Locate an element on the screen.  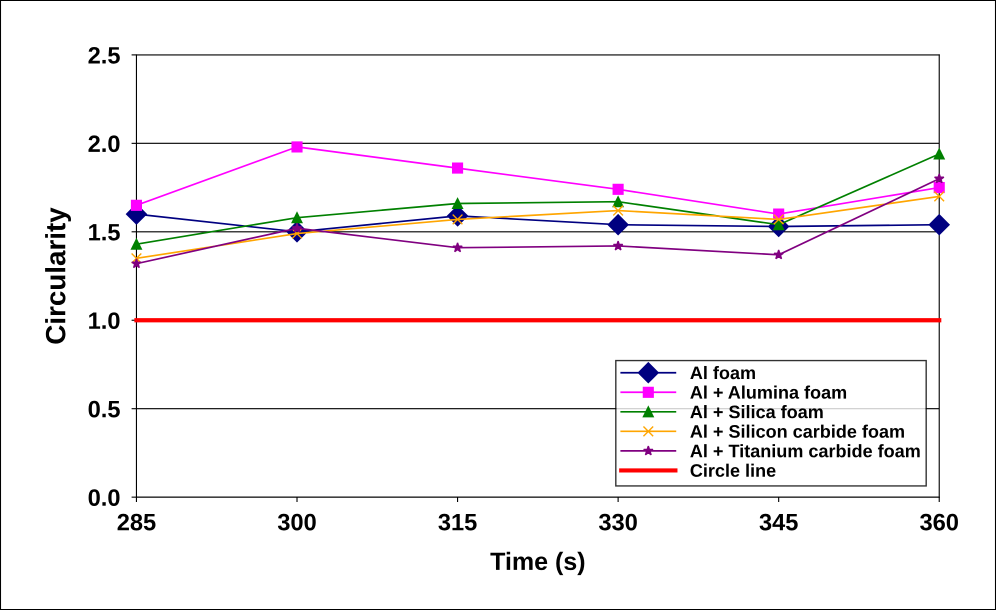
y-tick-label: 1.0 is located at coordinates (104, 321).